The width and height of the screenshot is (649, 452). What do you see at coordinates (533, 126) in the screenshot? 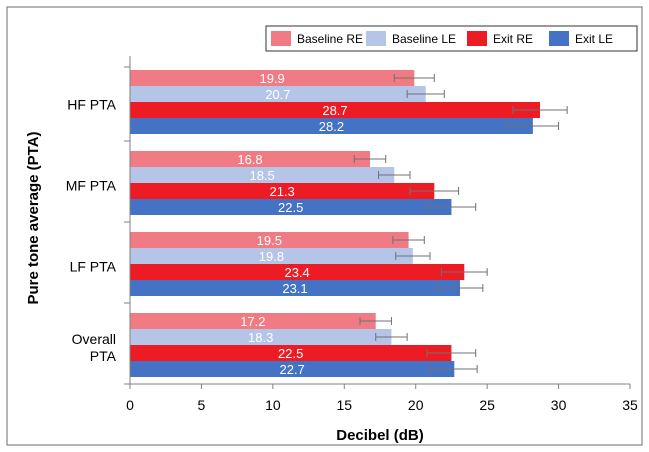
I see `error-bar-hf-pta-exit-le` at bounding box center [533, 126].